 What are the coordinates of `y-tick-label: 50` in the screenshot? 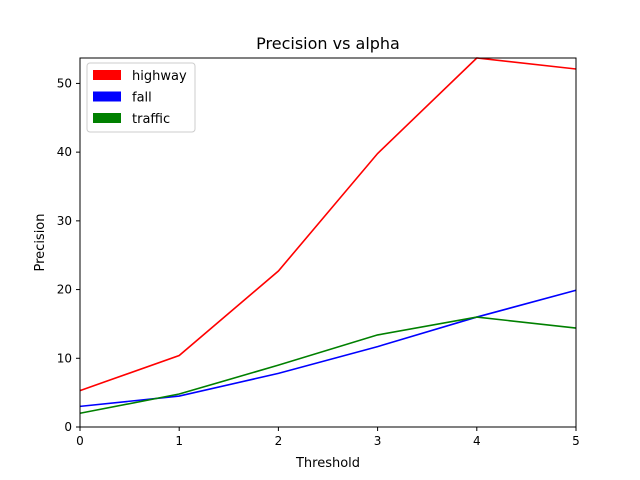 It's located at (64, 83).